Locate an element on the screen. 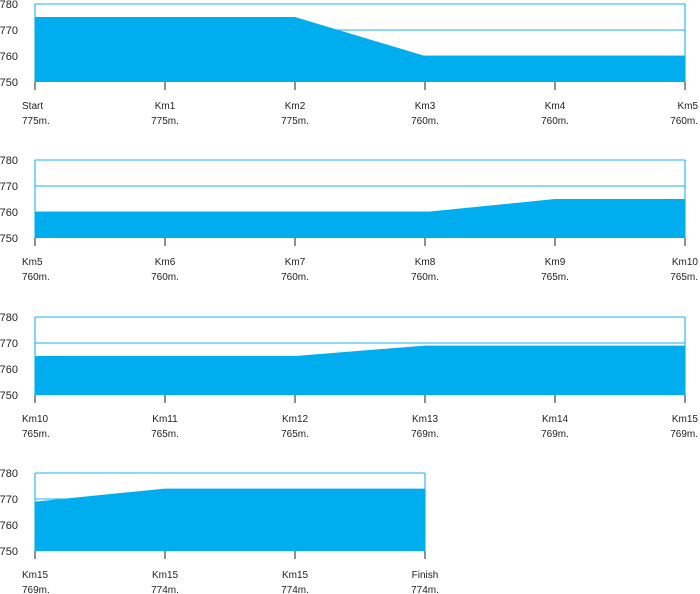 This screenshot has height=594, width=700. x-category-label: Km8 is located at coordinates (425, 262).